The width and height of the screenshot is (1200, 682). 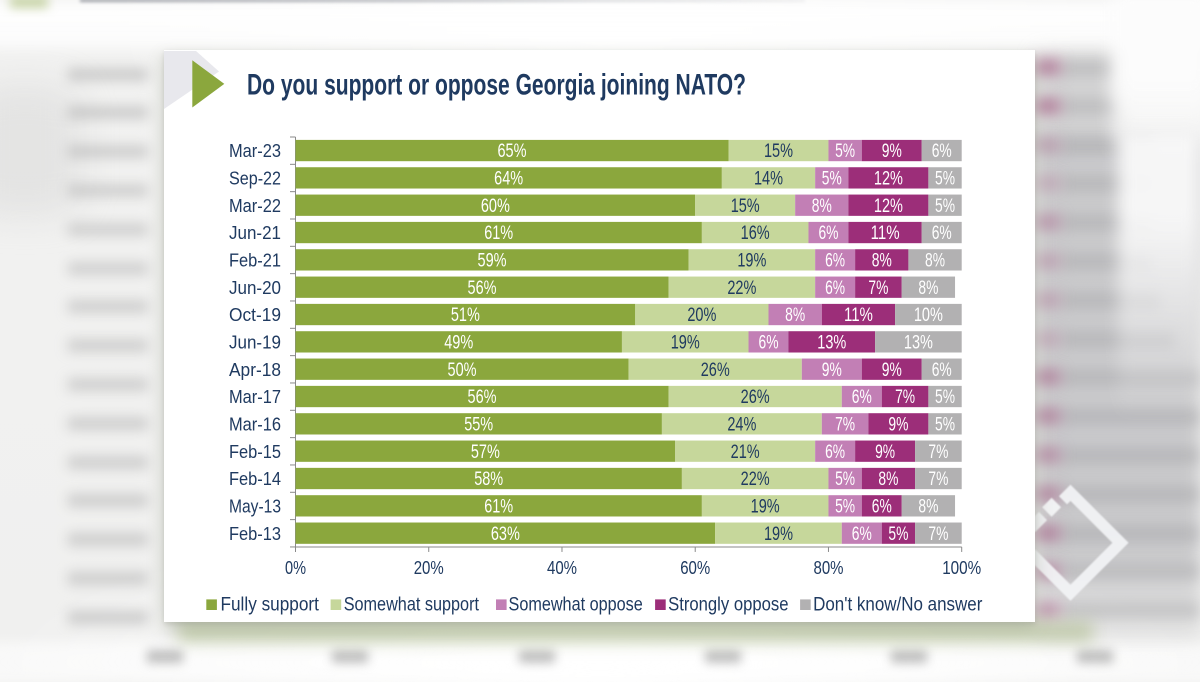 What do you see at coordinates (255, 260) in the screenshot?
I see `svg-text: Feb-21` at bounding box center [255, 260].